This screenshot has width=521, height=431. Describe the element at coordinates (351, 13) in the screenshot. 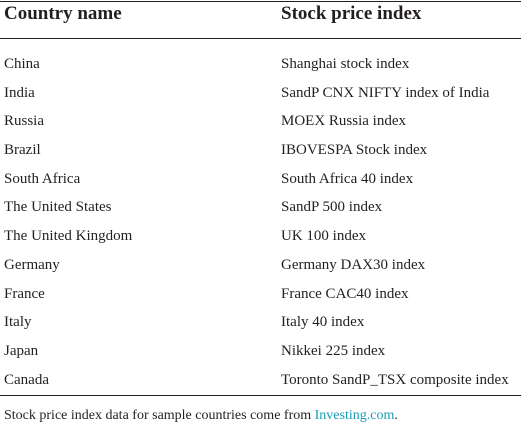

I see `header-stock-price-index: Stock price index` at that location.